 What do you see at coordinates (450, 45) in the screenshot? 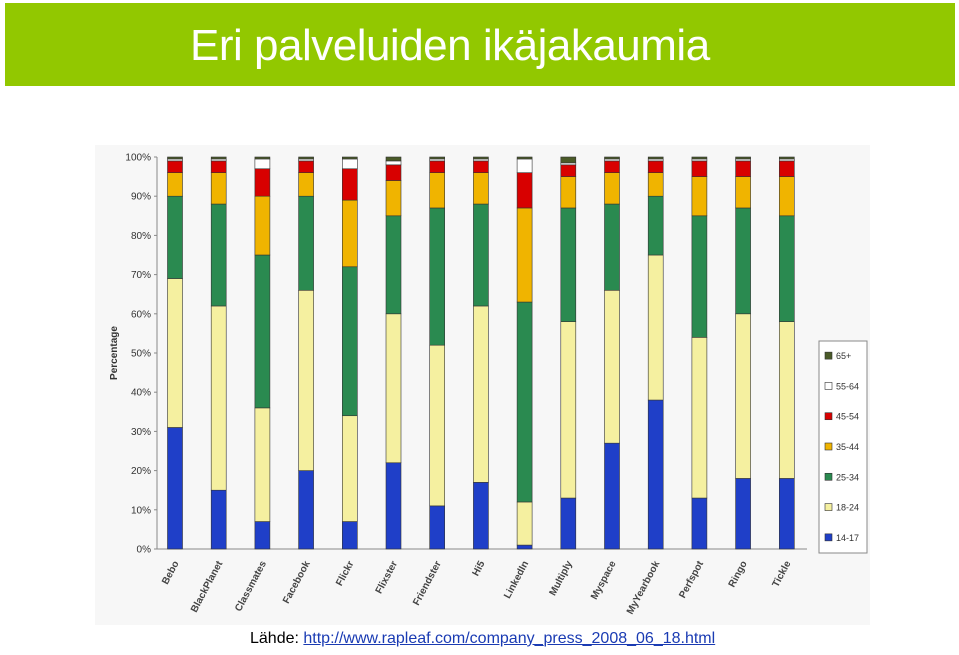
I see `page-title: Eri palveluiden ikäjakaumia` at bounding box center [450, 45].